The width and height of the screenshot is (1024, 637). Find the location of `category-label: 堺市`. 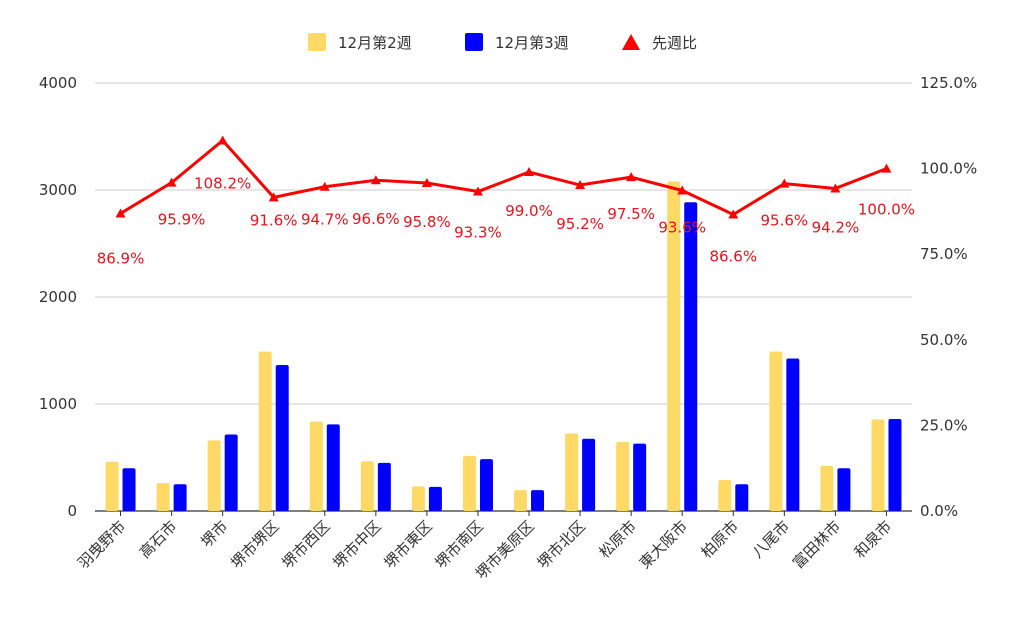

category-label: 堺市 is located at coordinates (215, 534).